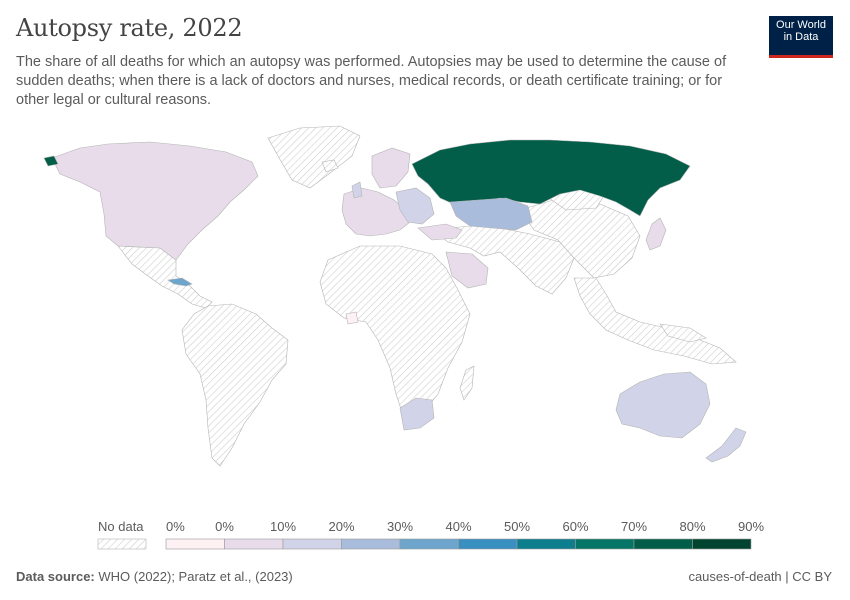 Image resolution: width=850 pixels, height=600 pixels. What do you see at coordinates (357, 190) in the screenshot?
I see `region-uk` at bounding box center [357, 190].